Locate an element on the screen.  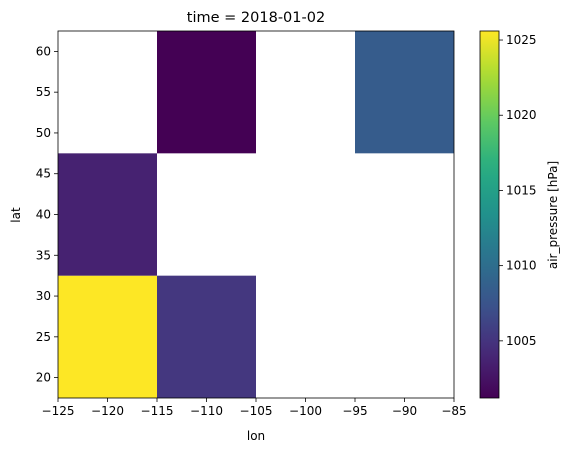
x-tick-label: −120 is located at coordinates (107, 411).